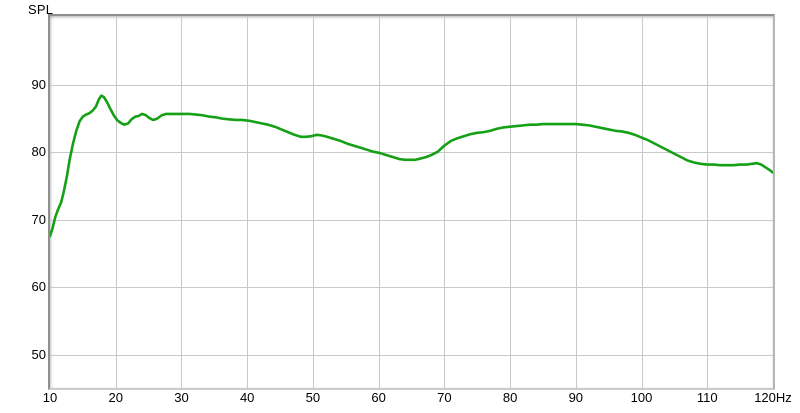 The image size is (800, 413). What do you see at coordinates (773, 397) in the screenshot?
I see `x-tick-label: 120Hz` at bounding box center [773, 397].